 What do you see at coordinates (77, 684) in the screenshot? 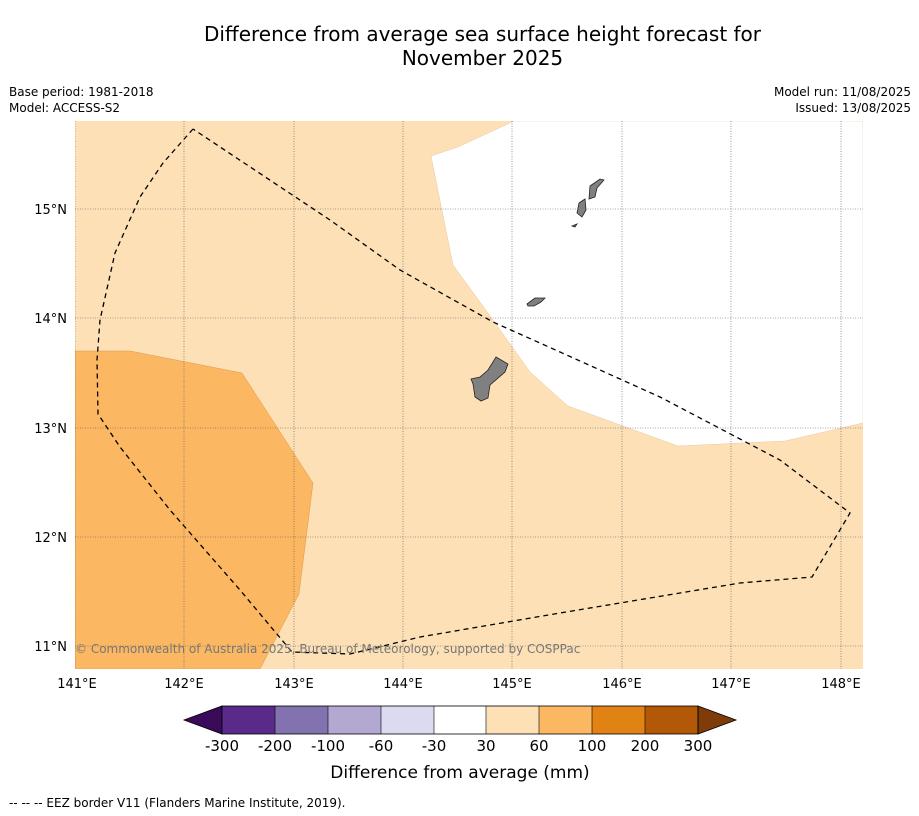
I see `lon-label: 141°E` at bounding box center [77, 684].